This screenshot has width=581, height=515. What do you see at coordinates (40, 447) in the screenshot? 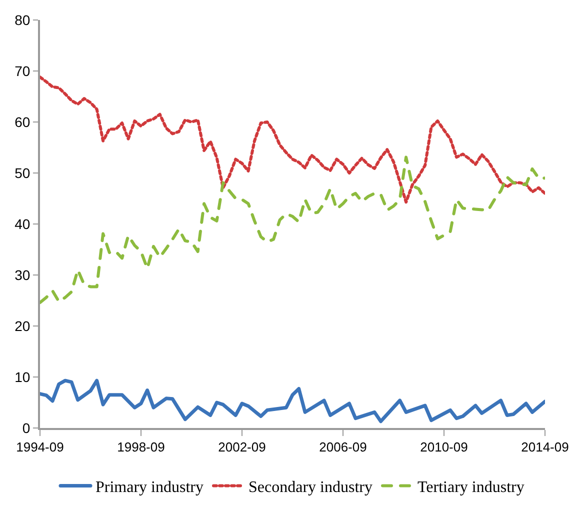
I see `x-tick-label: 1994-09` at bounding box center [40, 447].